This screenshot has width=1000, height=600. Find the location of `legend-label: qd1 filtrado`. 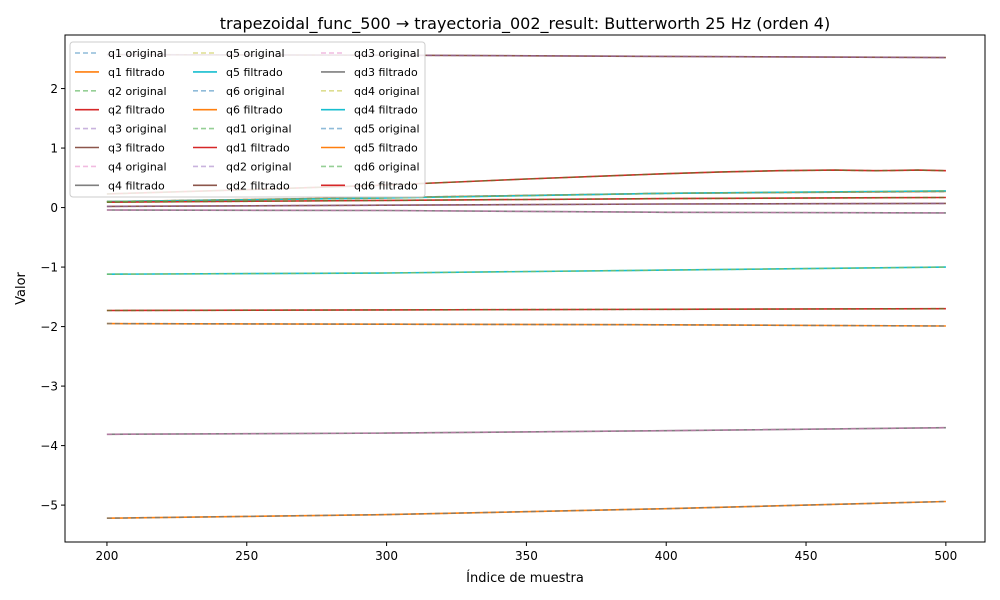

legend-label: qd1 filtrado is located at coordinates (258, 148).